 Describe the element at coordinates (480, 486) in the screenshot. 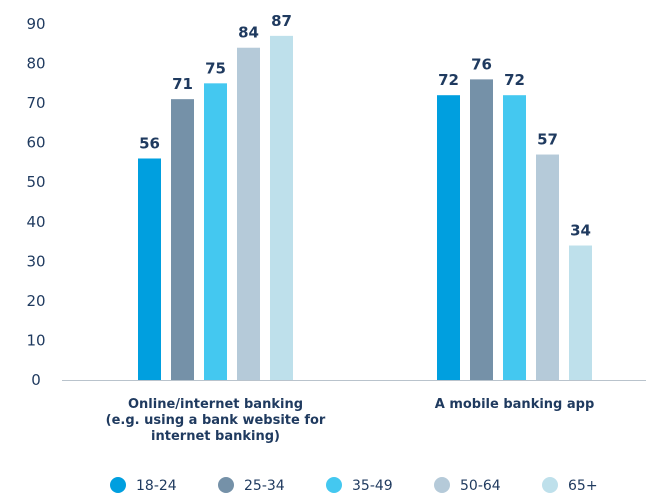

I see `legend-label: 50-64` at that location.